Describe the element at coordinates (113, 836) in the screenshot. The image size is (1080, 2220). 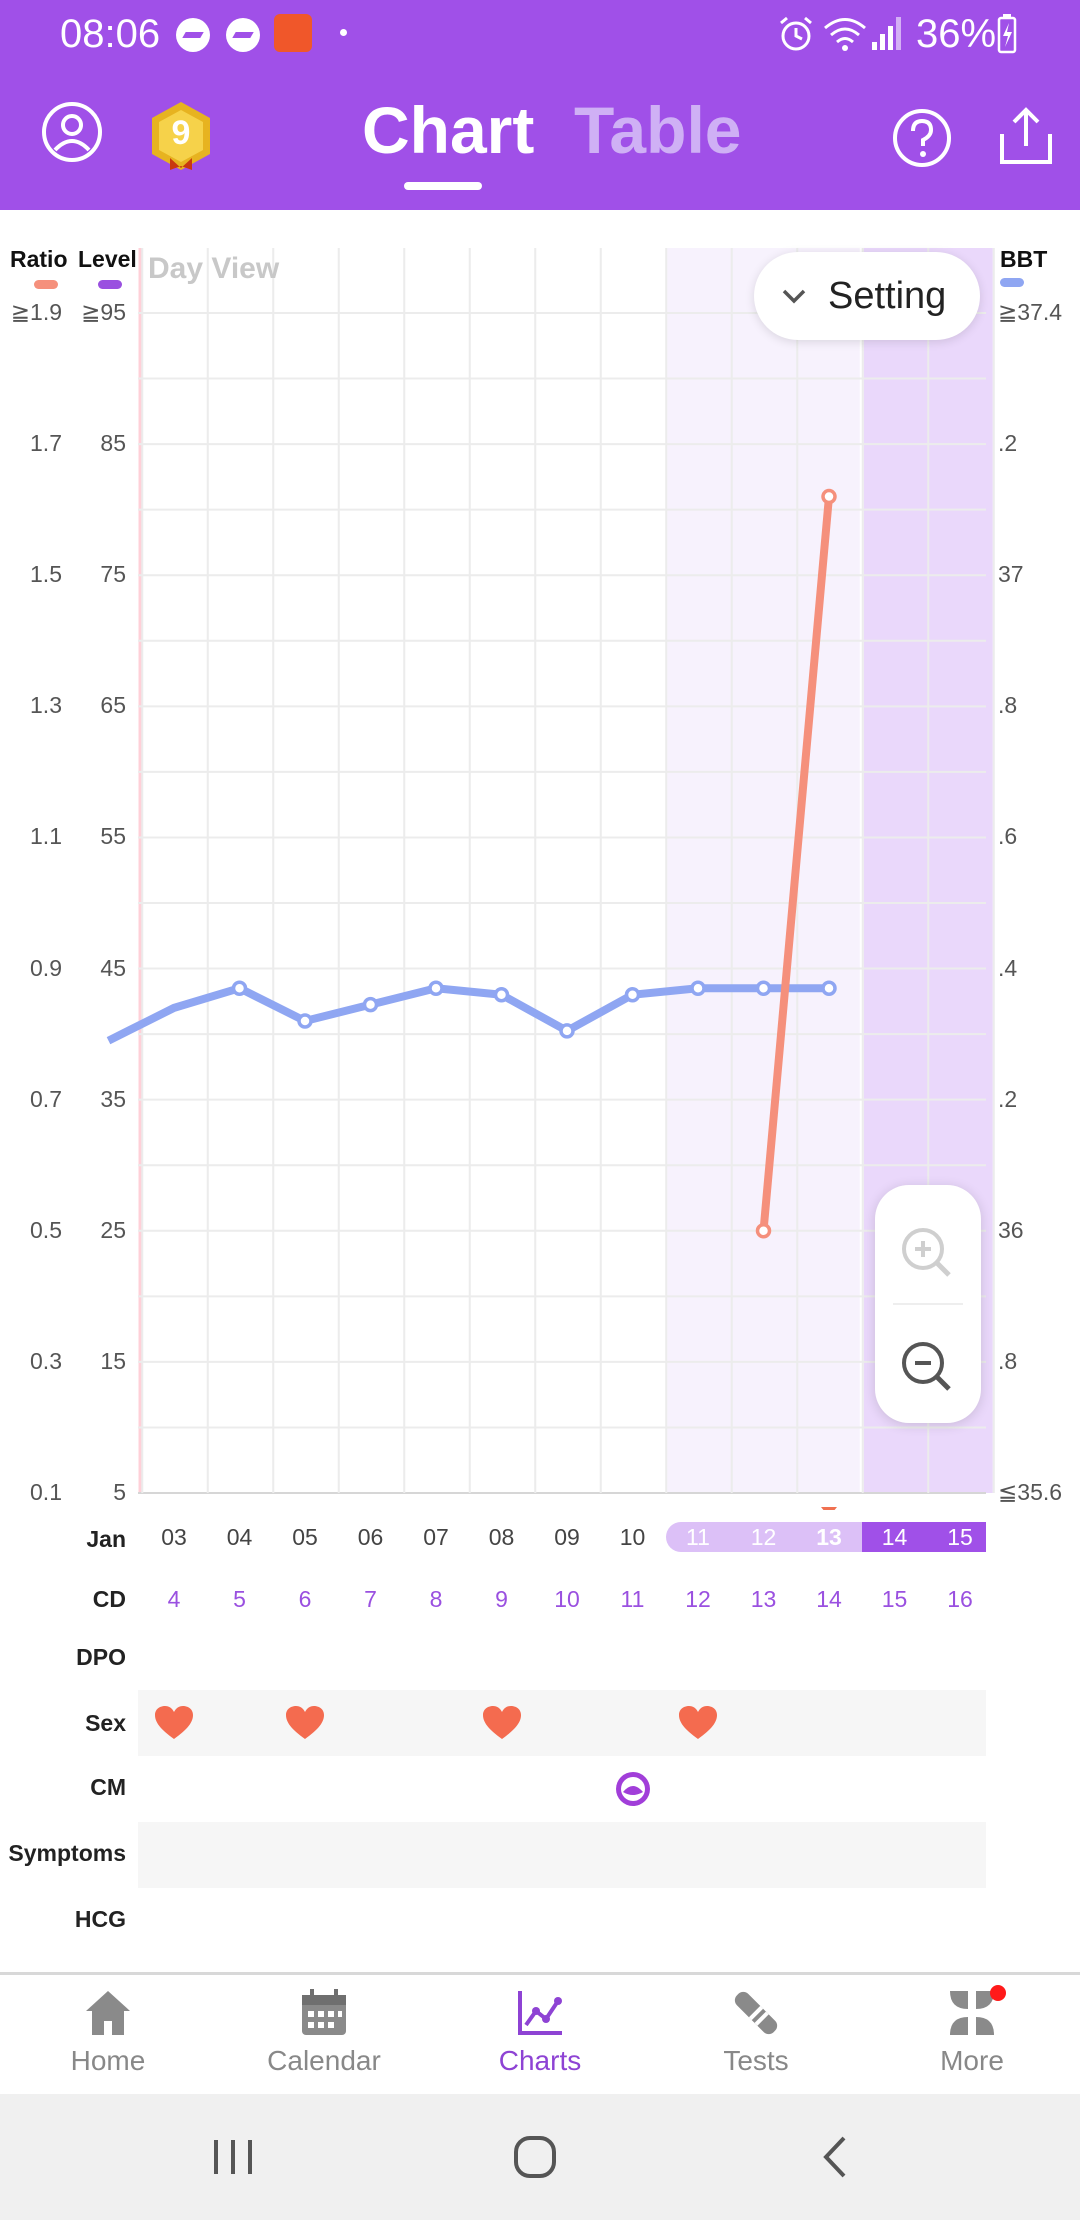
I see `level-tick-label: 55` at that location.